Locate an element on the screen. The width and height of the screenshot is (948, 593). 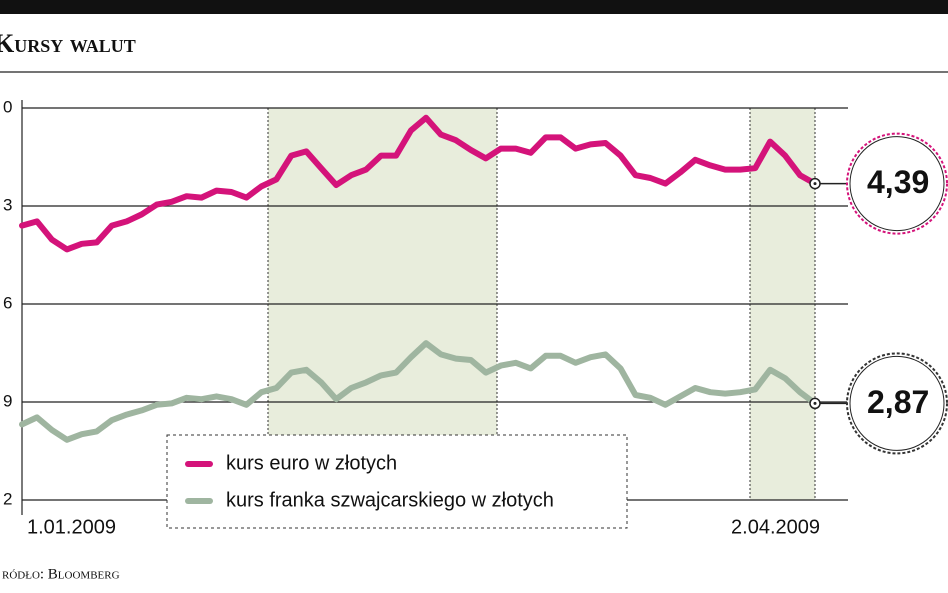
y-tick-label: 2 is located at coordinates (7, 498).